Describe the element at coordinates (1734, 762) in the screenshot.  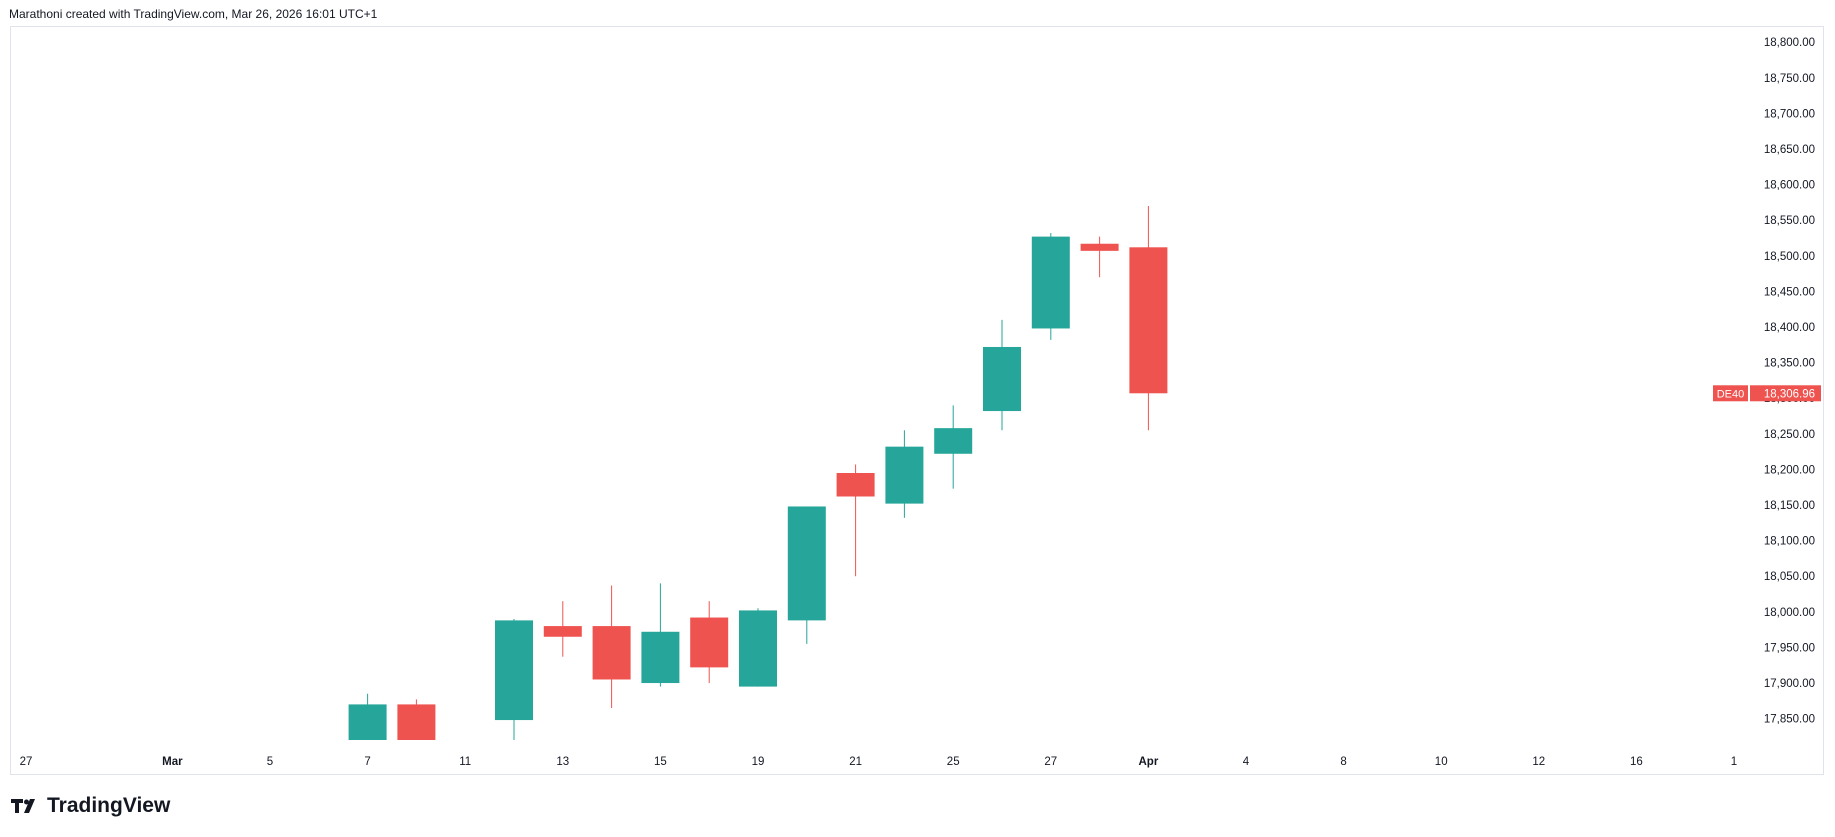
I see `x-tick-label: 1` at that location.